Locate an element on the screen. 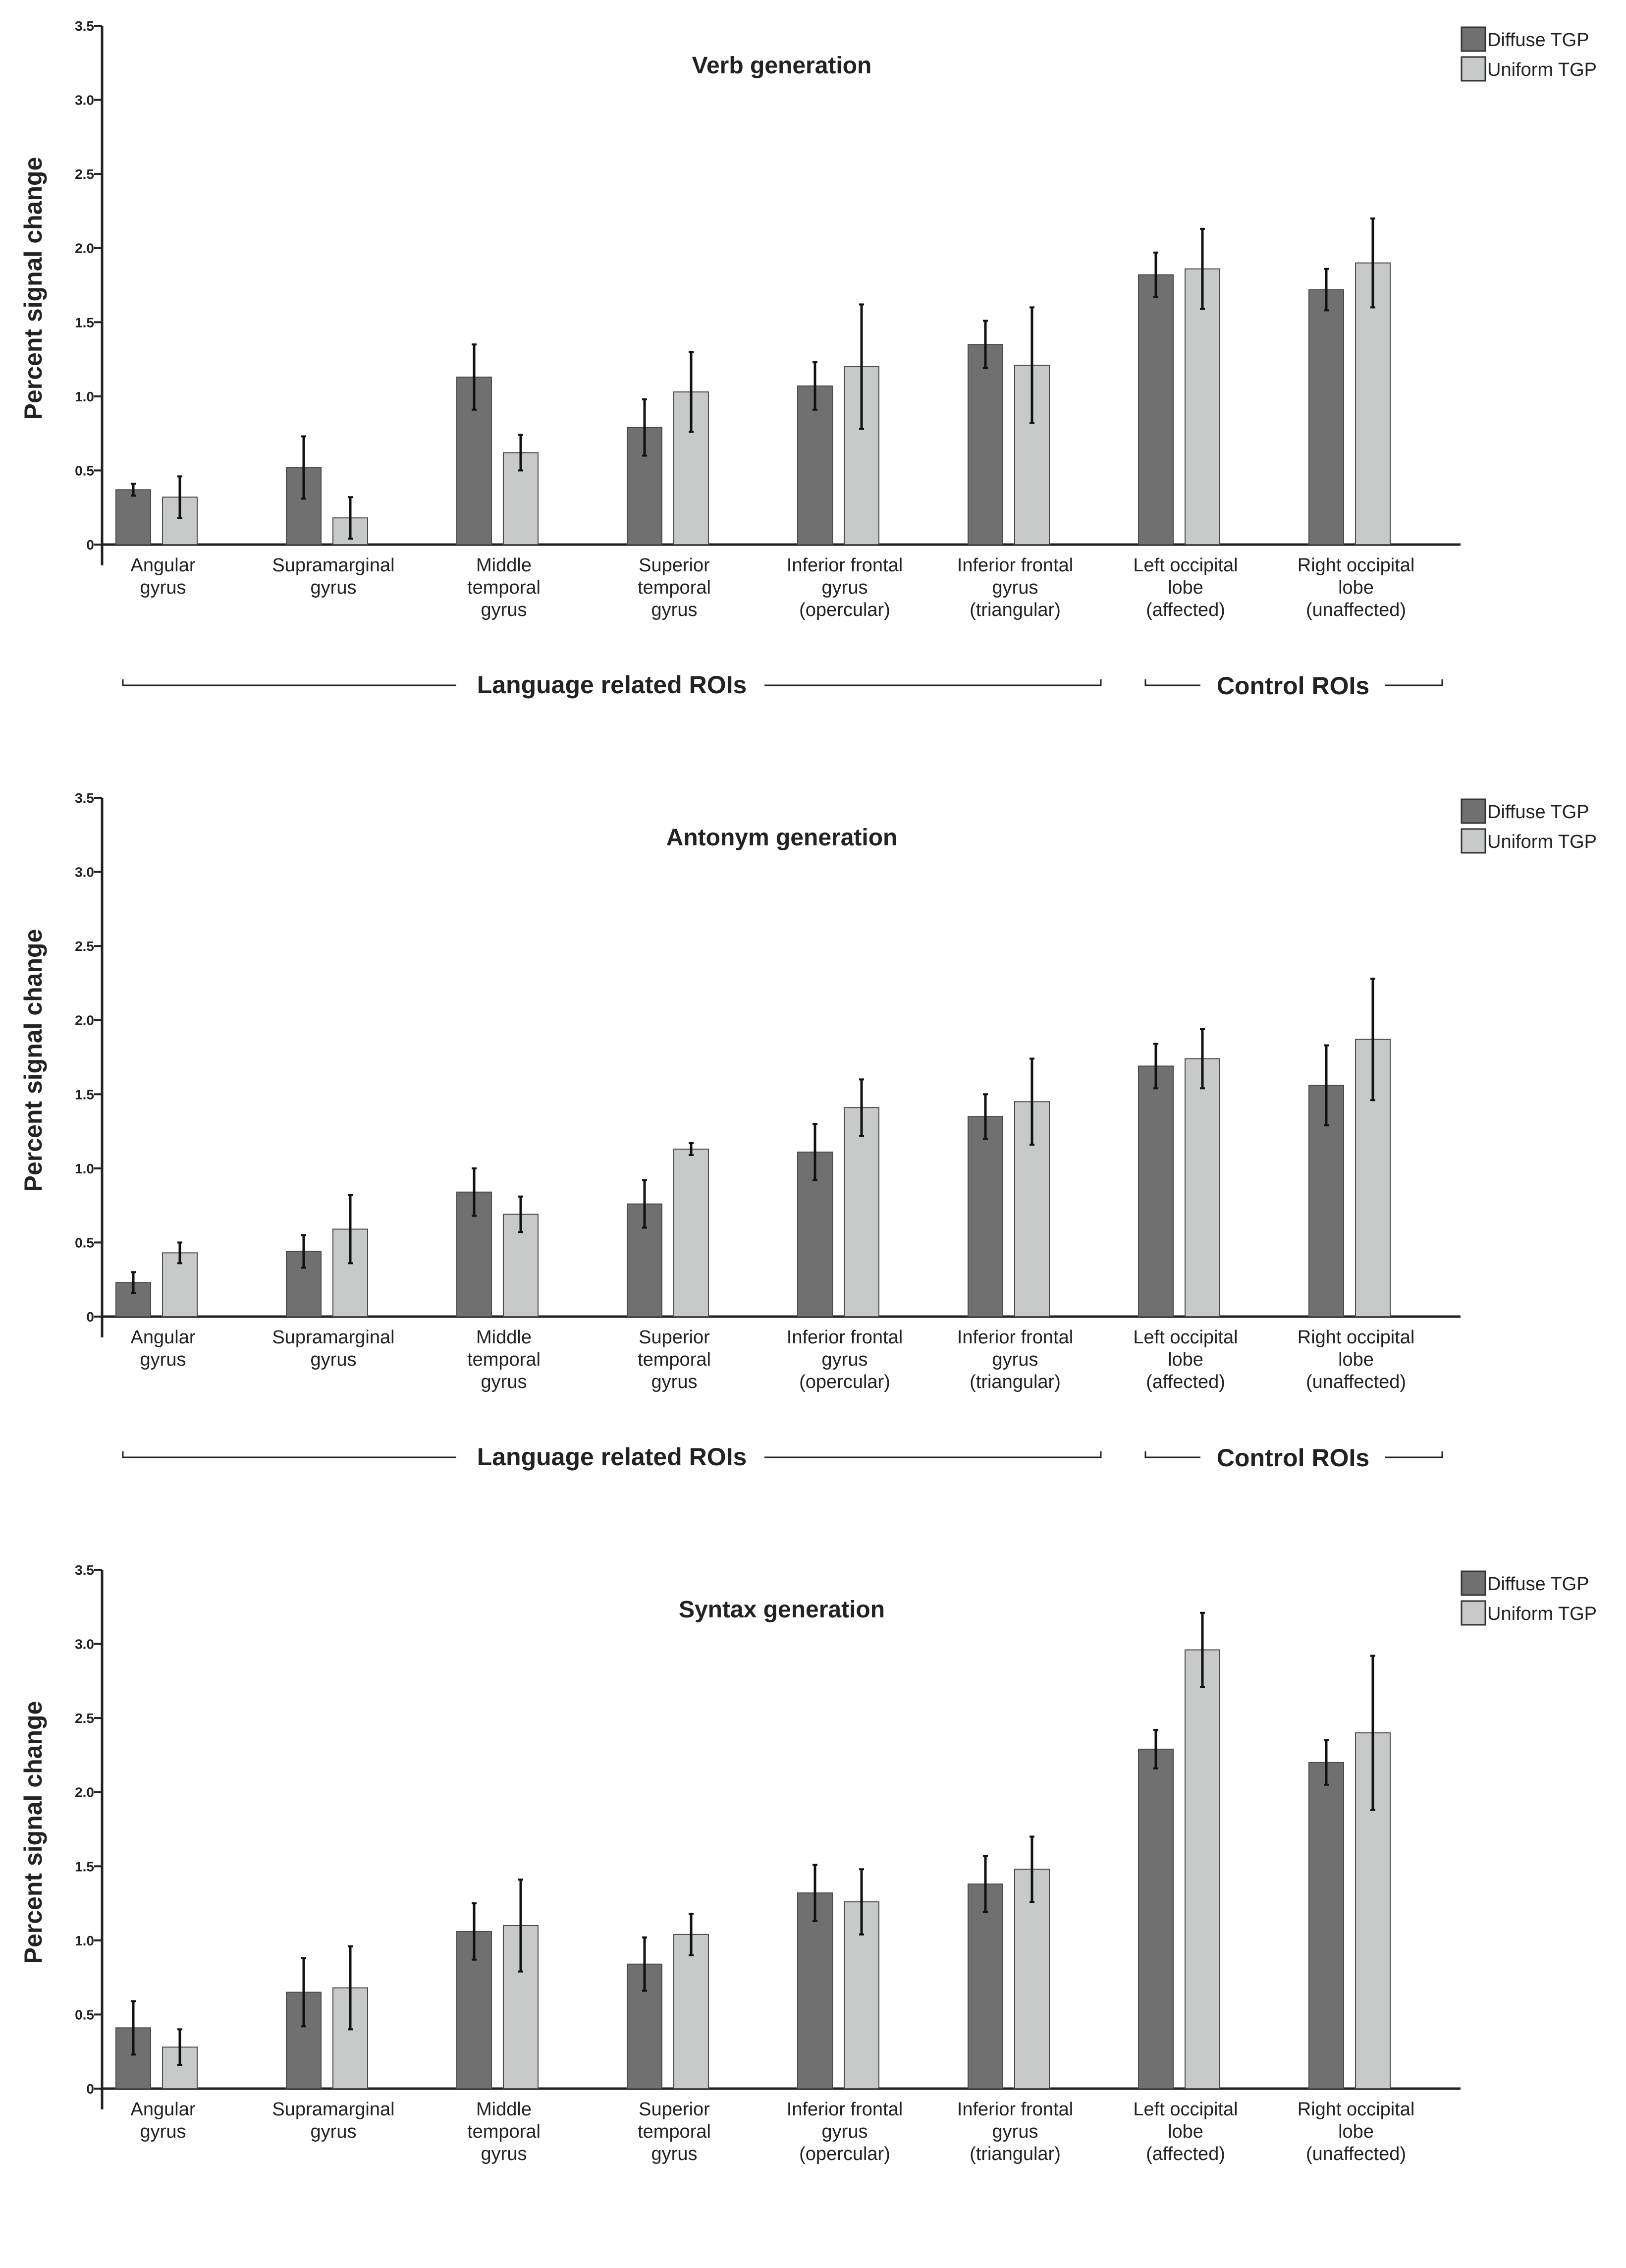  category-label: Superior is located at coordinates (674, 2109).